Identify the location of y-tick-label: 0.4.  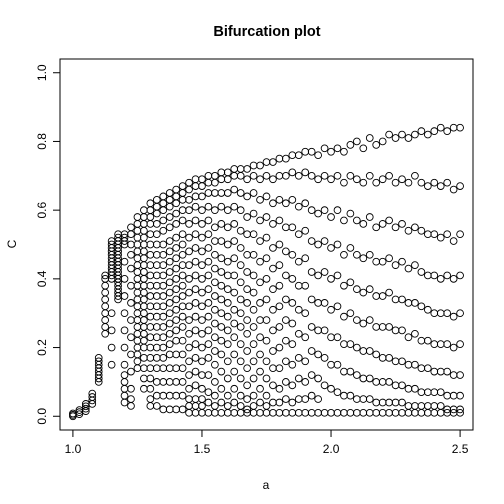
(42, 278).